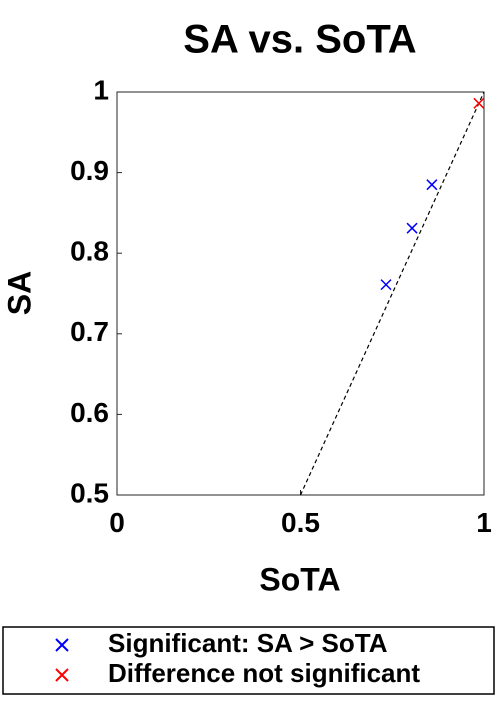 This screenshot has height=705, width=498. I want to click on y-tick-label: 1, so click(101, 89).